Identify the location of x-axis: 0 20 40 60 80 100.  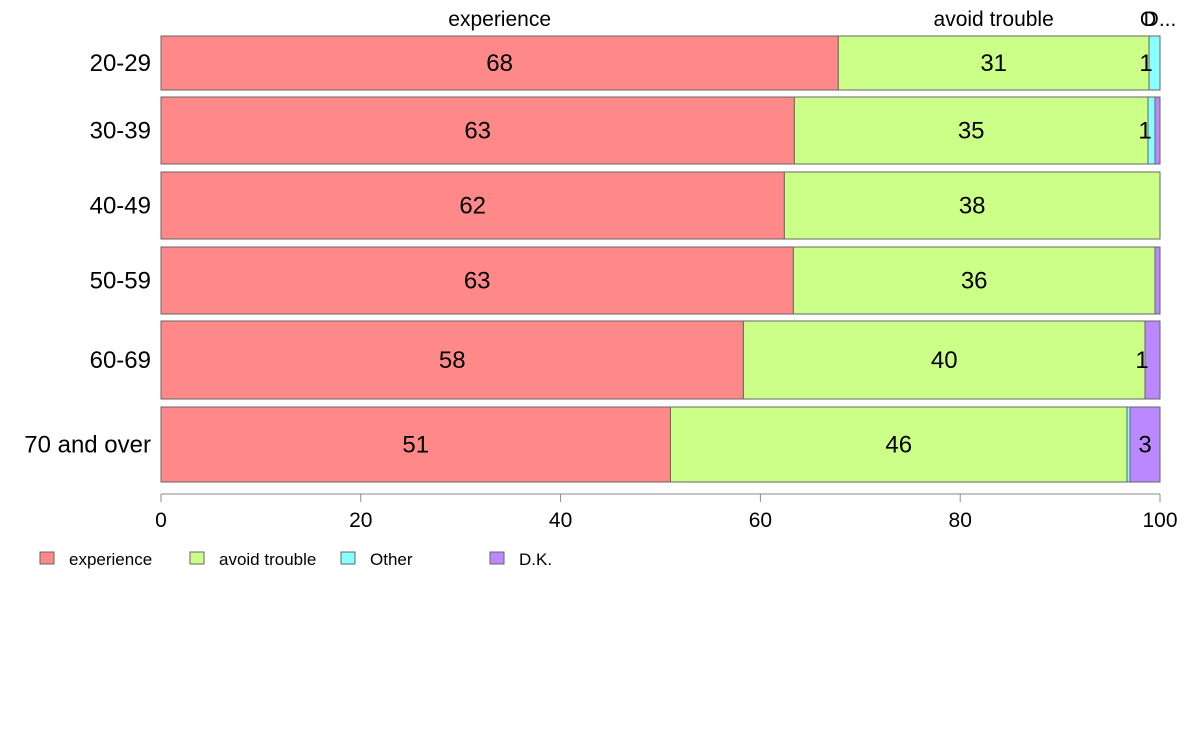
(666, 512).